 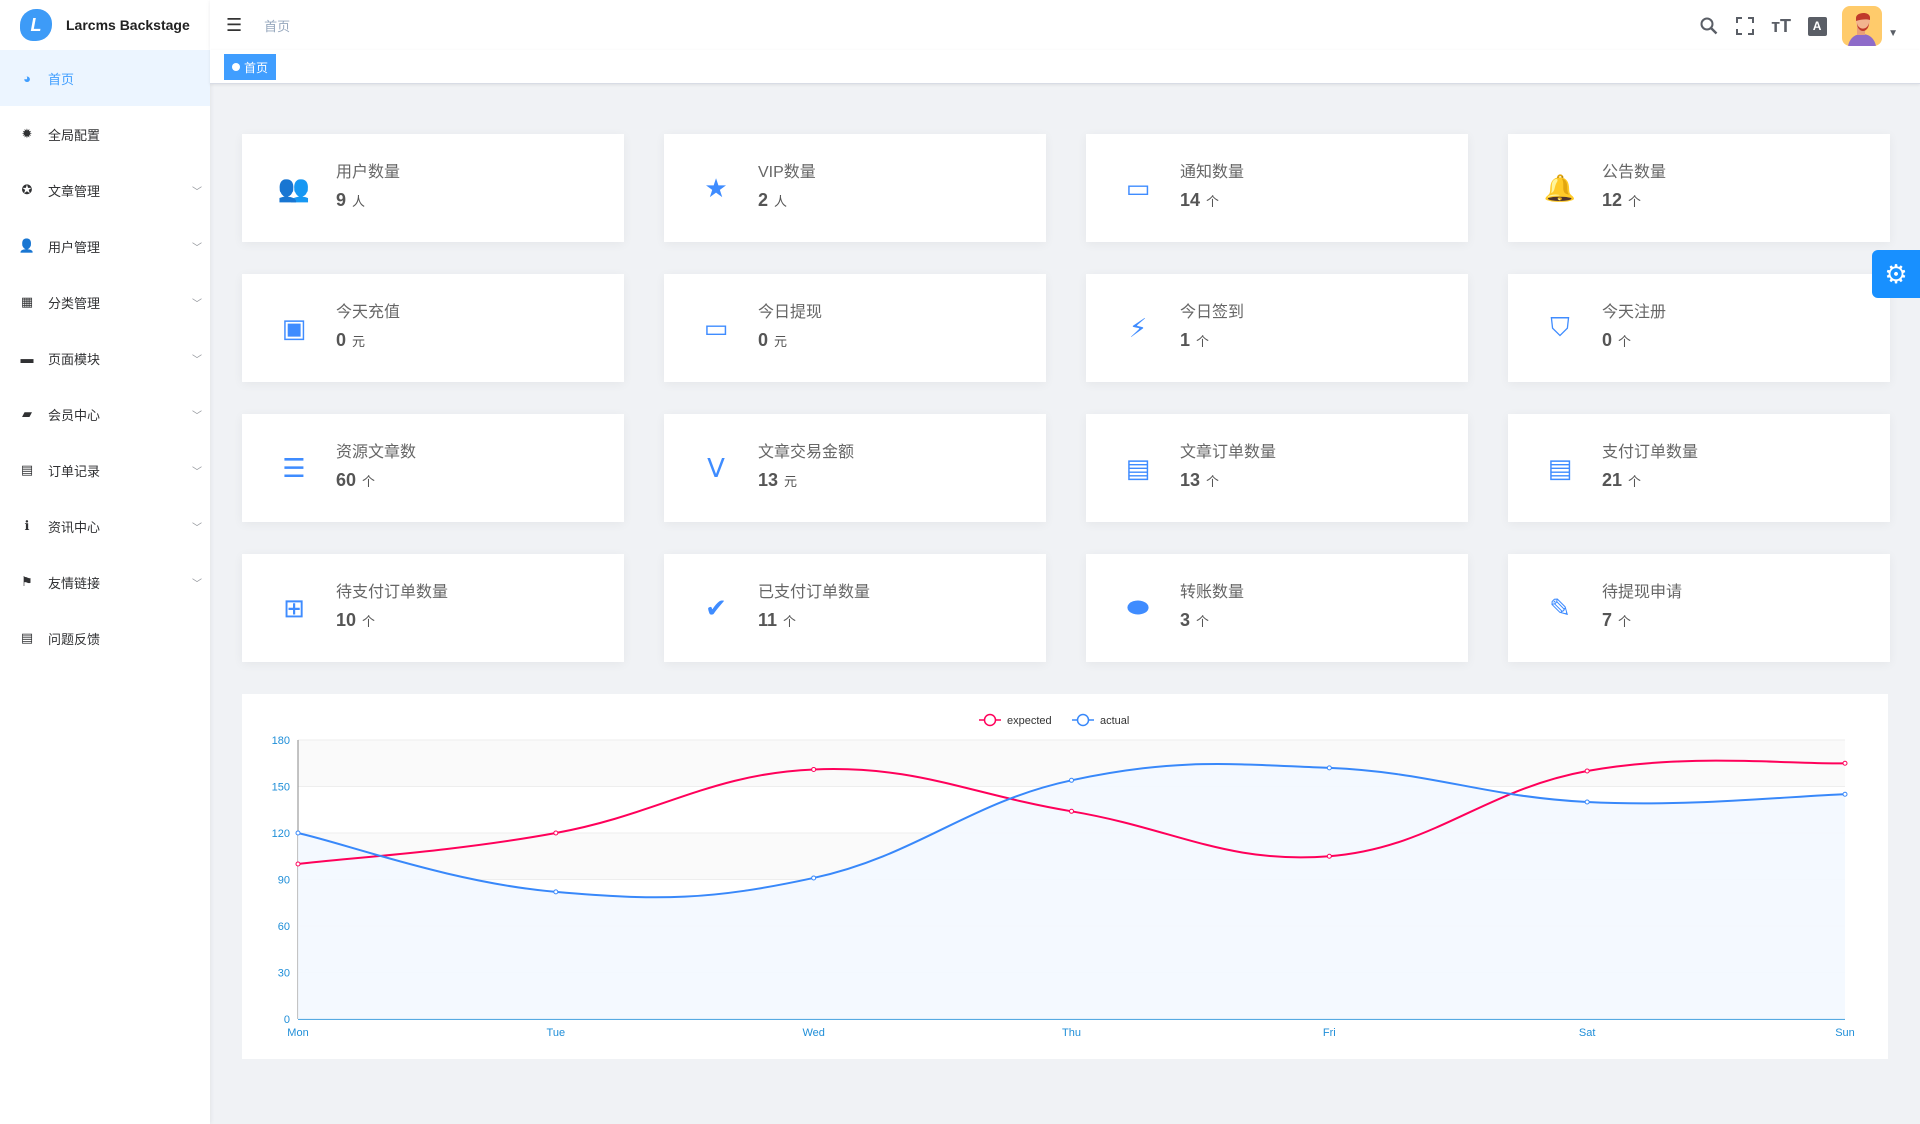 I want to click on stat-card: ⛉ 今天注册 0 个, so click(x=1699, y=328).